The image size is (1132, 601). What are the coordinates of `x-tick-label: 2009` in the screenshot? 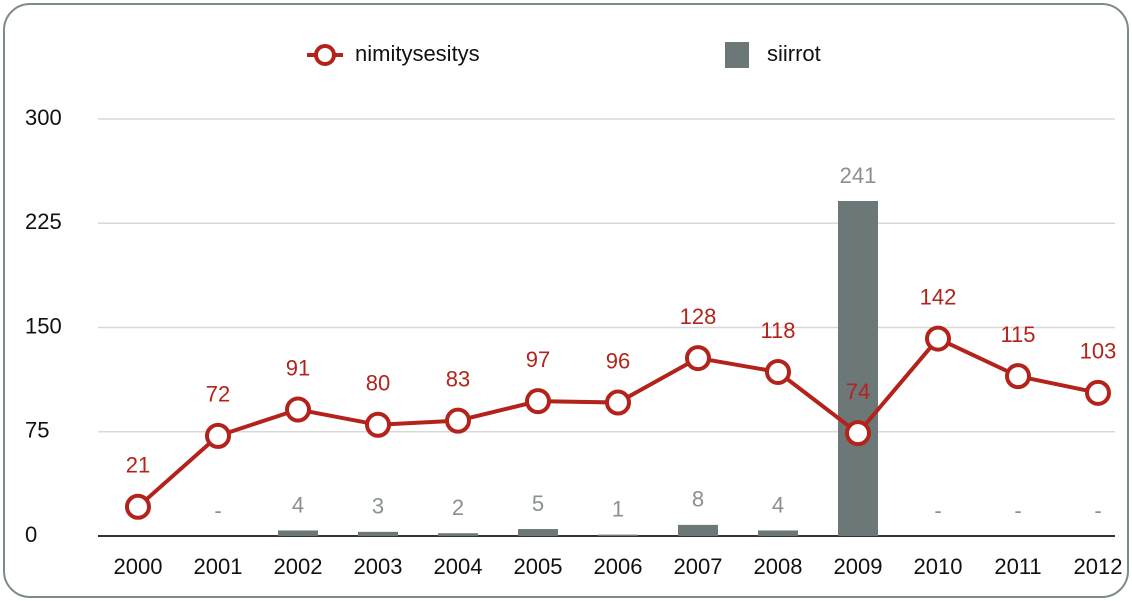 It's located at (858, 566).